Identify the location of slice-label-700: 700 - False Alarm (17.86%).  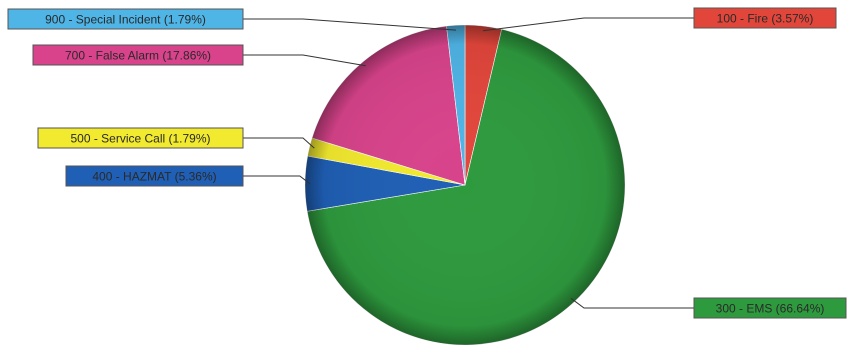
(138, 56).